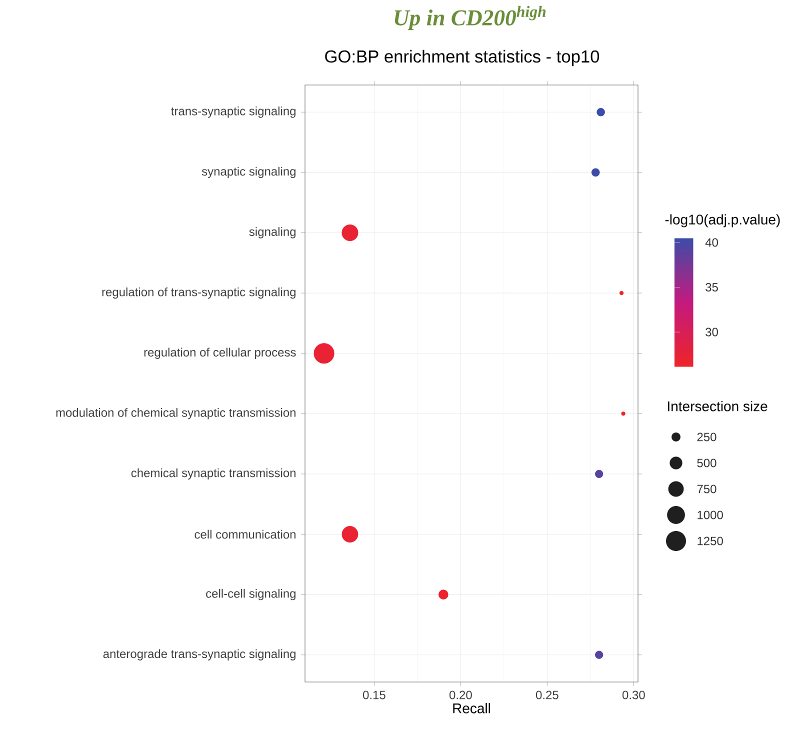 The height and width of the screenshot is (733, 802). What do you see at coordinates (547, 695) in the screenshot?
I see `x-tick-label: 0.25` at bounding box center [547, 695].